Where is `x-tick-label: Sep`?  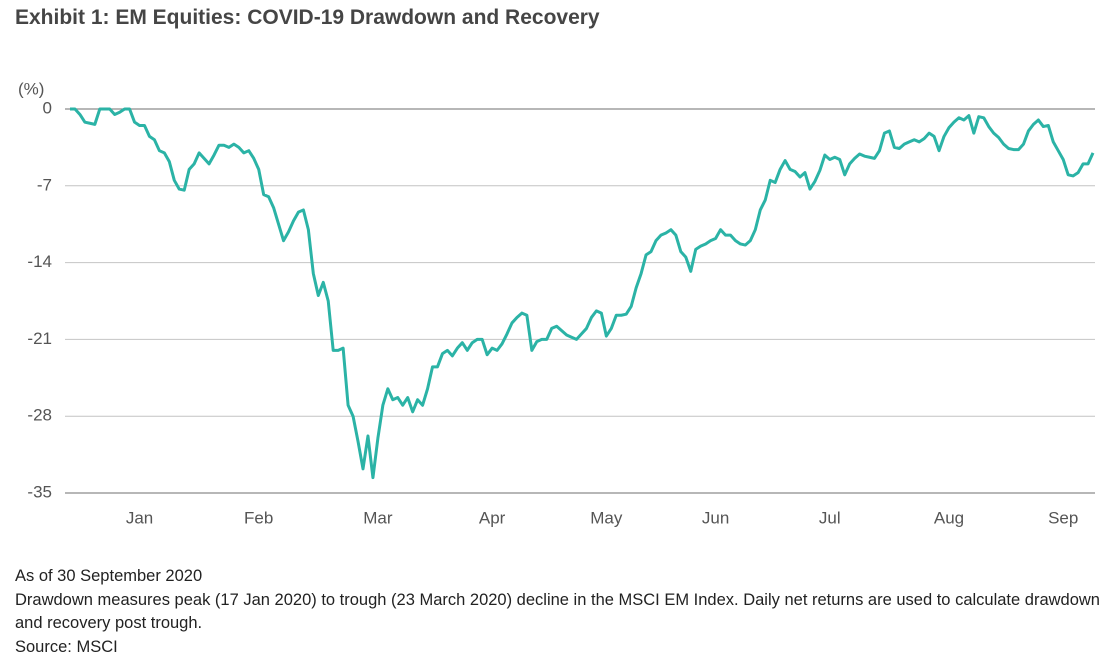
x-tick-label: Sep is located at coordinates (1063, 517).